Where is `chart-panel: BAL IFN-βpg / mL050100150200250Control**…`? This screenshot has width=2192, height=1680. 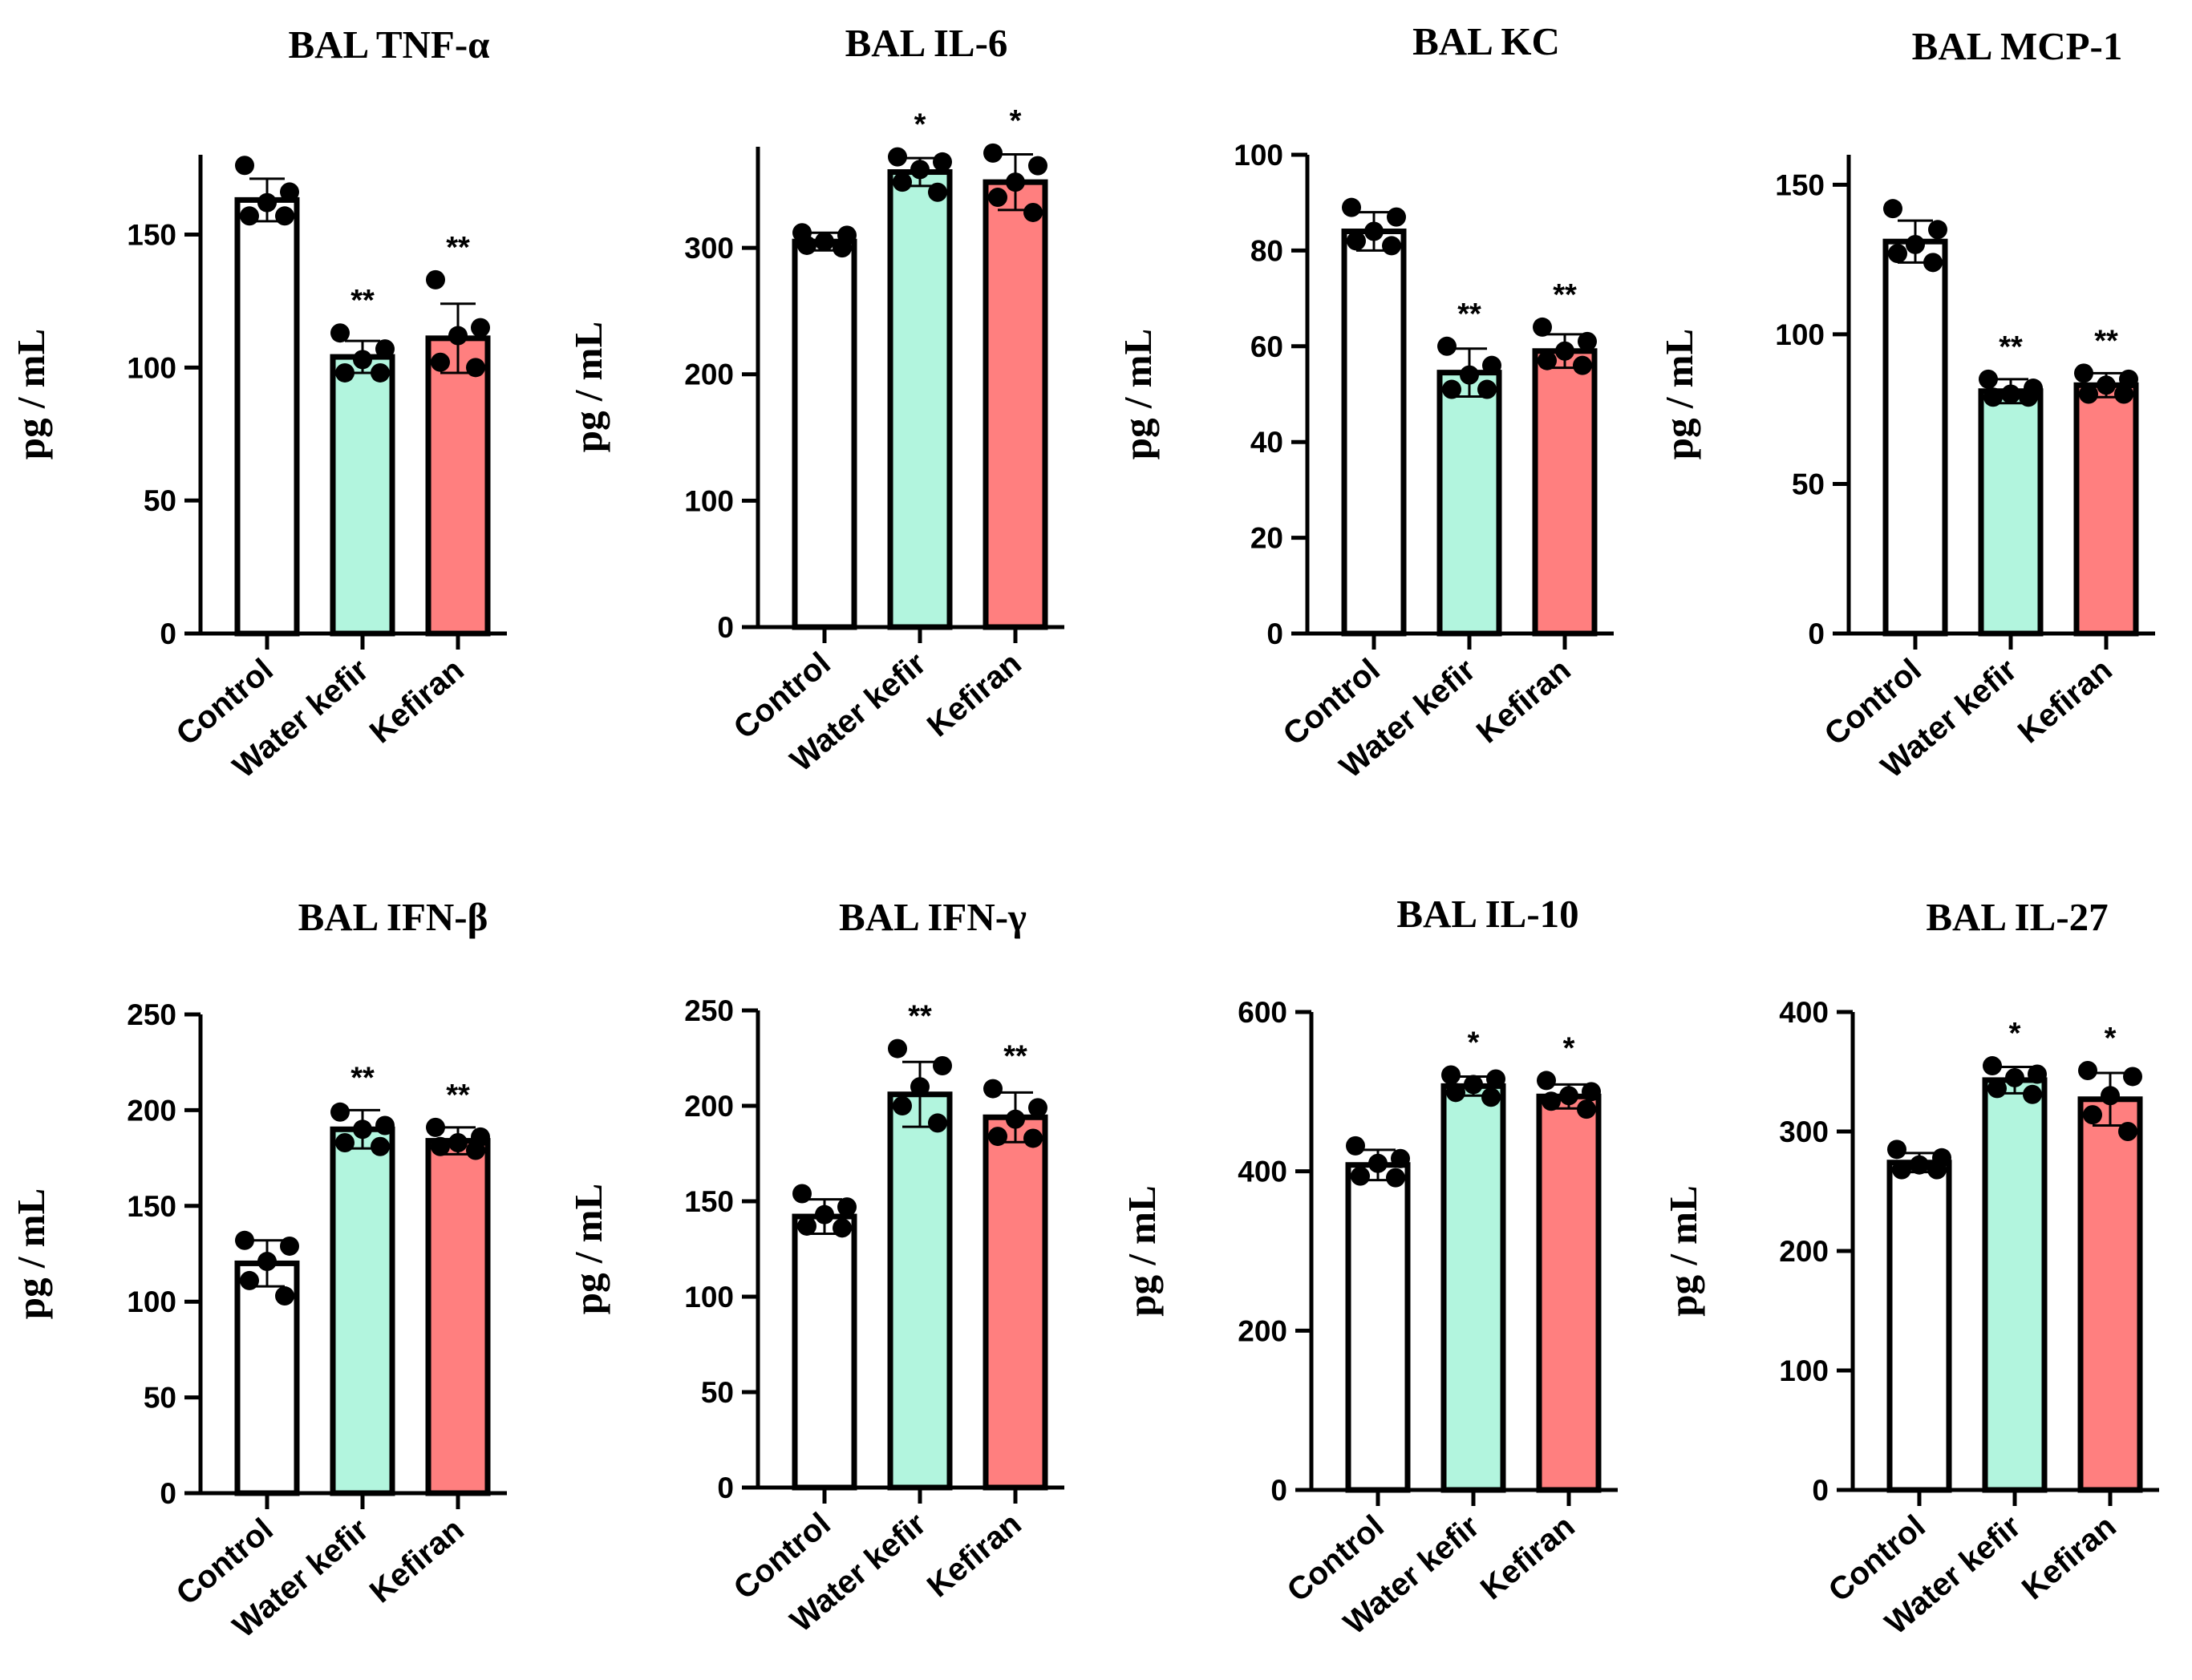 chart-panel: BAL IFN-βpg / mL050100150200250Control**… is located at coordinates (258, 1270).